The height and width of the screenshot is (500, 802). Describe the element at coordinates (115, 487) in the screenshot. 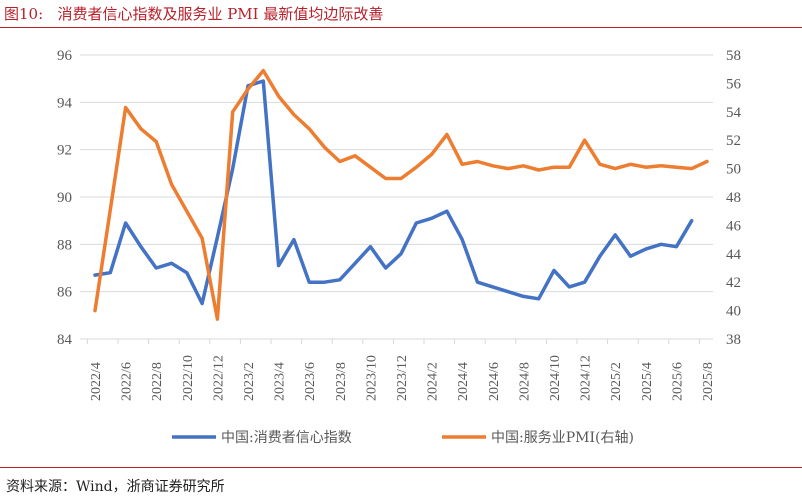

I see `source-note: 资料来源：Wind，浙商证券研究所` at that location.